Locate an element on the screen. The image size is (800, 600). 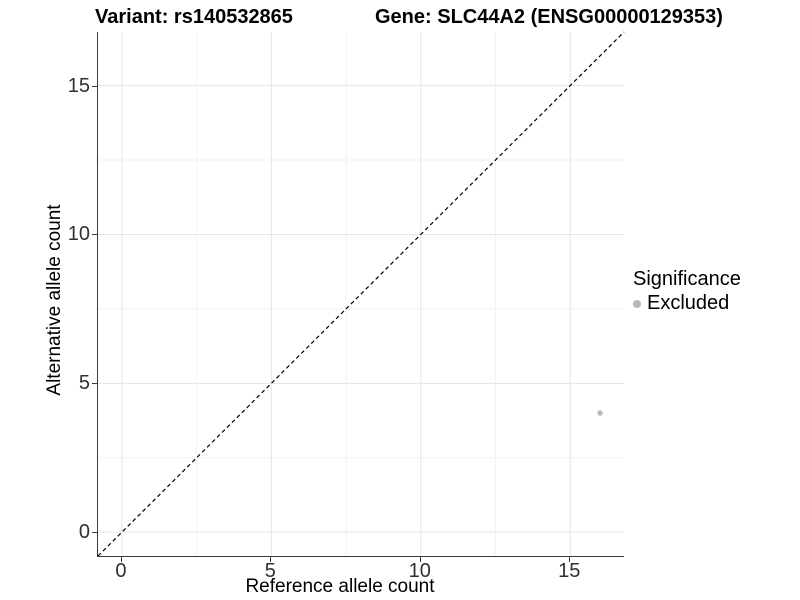
legend-label: Excluded is located at coordinates (688, 303).